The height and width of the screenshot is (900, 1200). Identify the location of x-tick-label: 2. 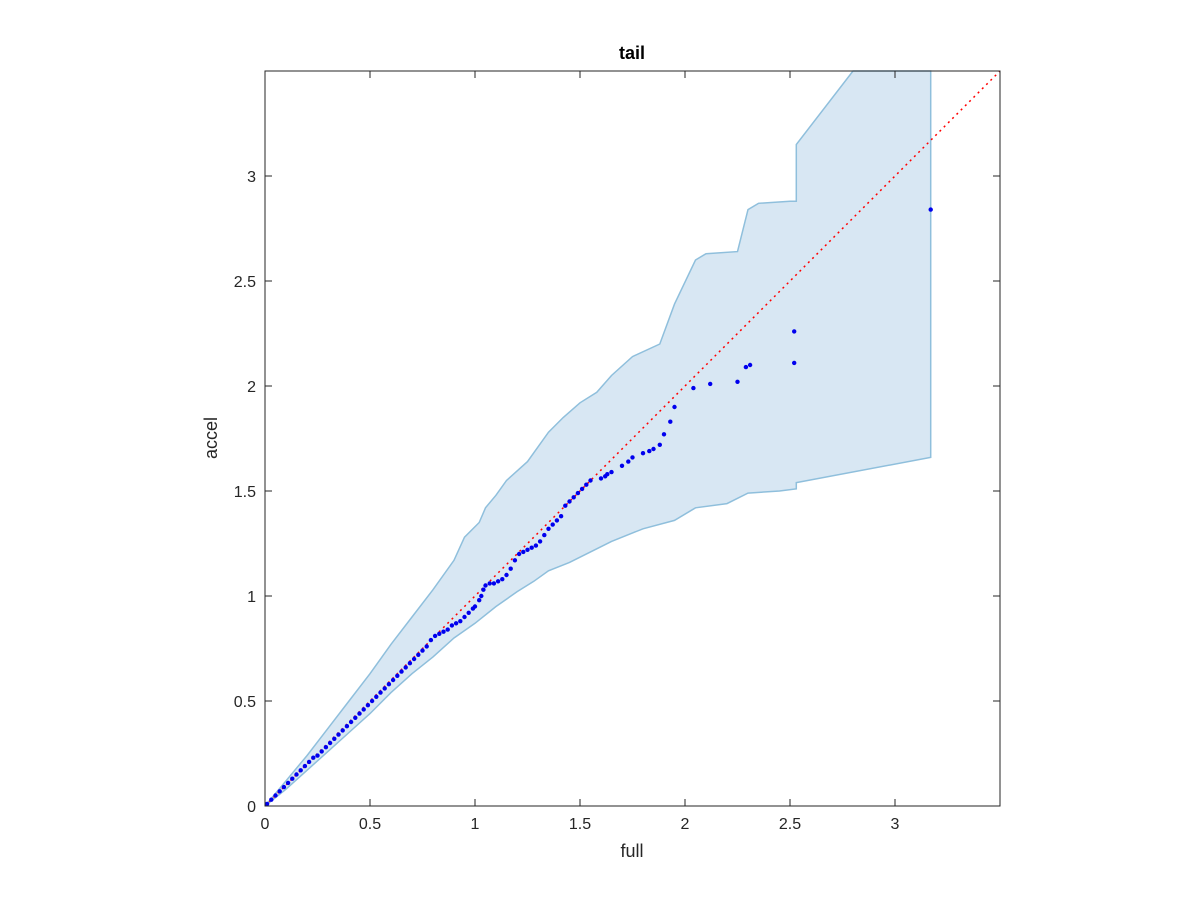
(685, 824).